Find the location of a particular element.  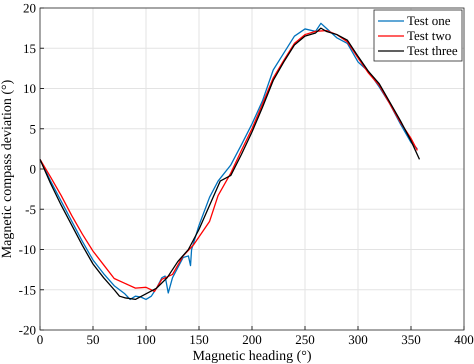

y-axis-title: Magnetic compass deviation (°) is located at coordinates (7, 168).